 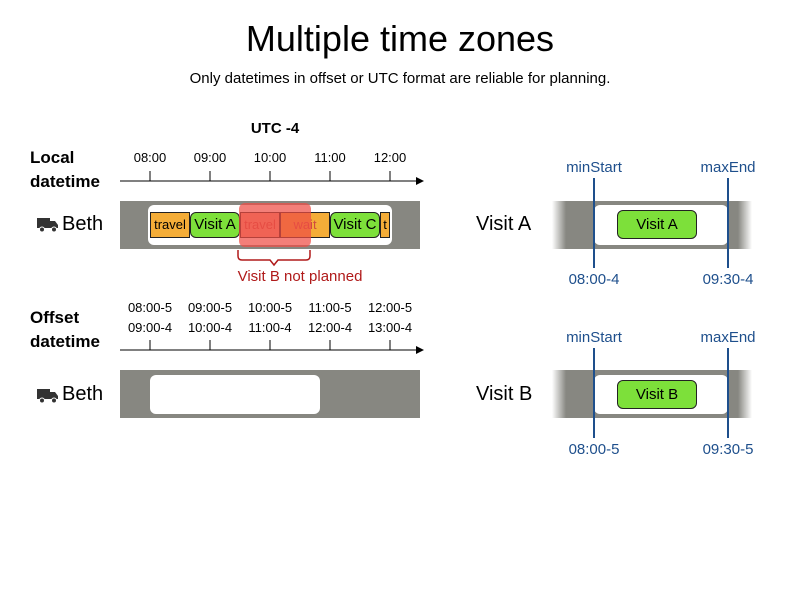 I want to click on visit-a-maxend-value: 09:30-4, so click(x=728, y=279).